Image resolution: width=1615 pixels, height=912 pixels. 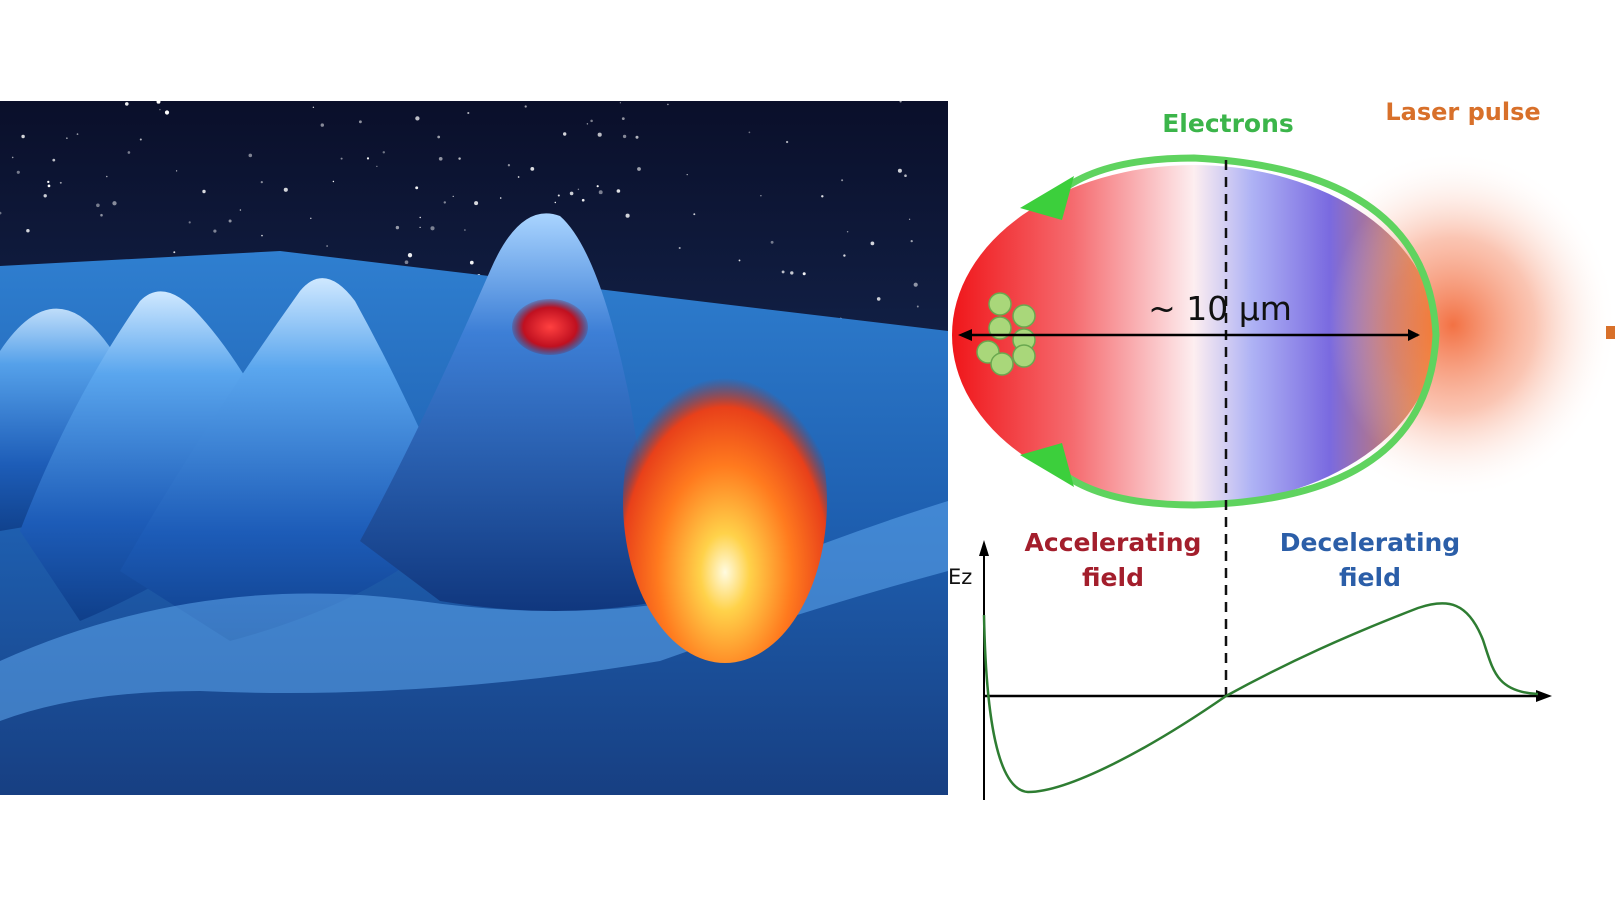 I want to click on electrons-label: Electrons, so click(x=1228, y=123).